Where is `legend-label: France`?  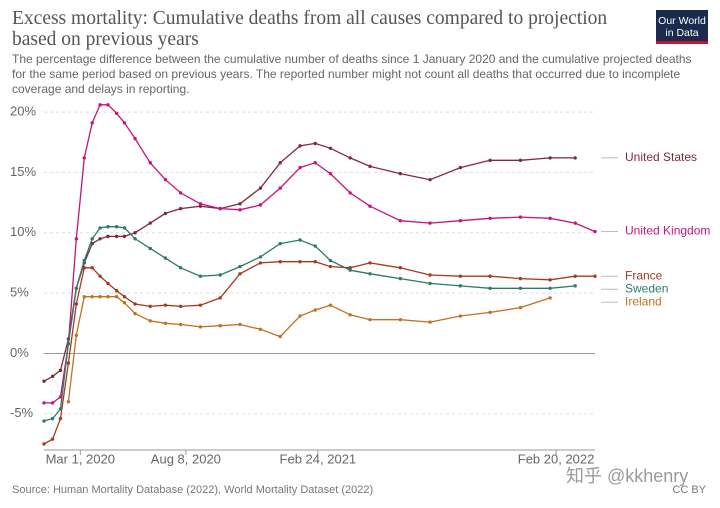 legend-label: France is located at coordinates (644, 275).